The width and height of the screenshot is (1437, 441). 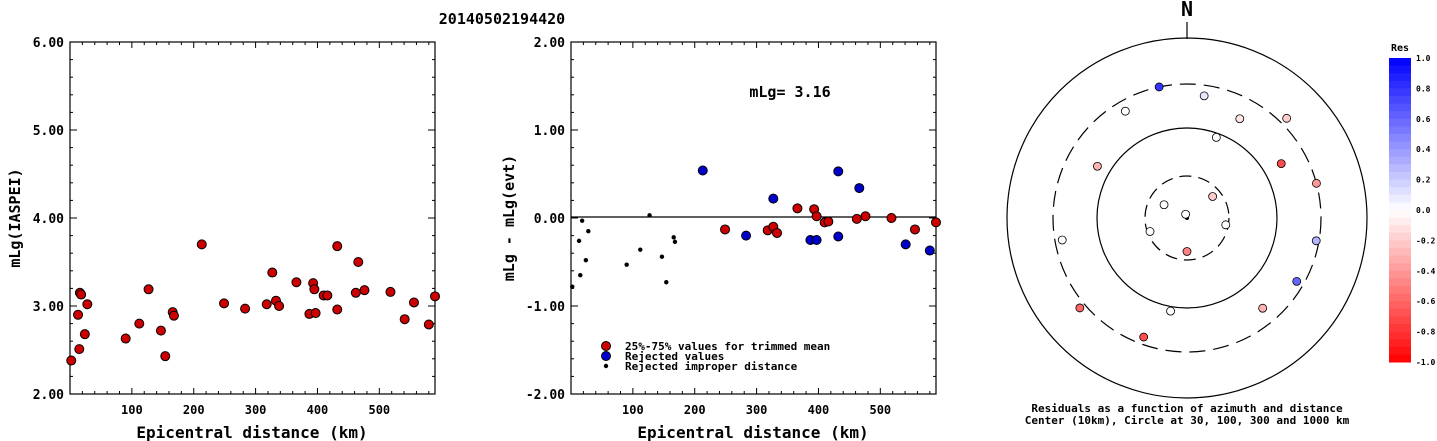 I want to click on legend-marker-rejected, so click(x=606, y=356).